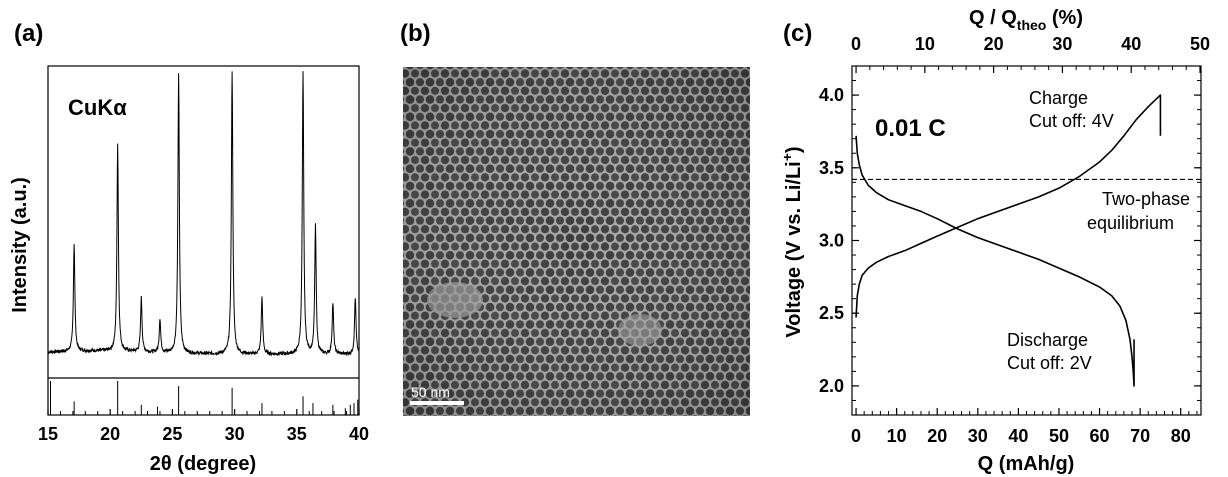  I want to click on voltage-y-axis-label: Voltage (V vs. Li/Li+), so click(792, 241).